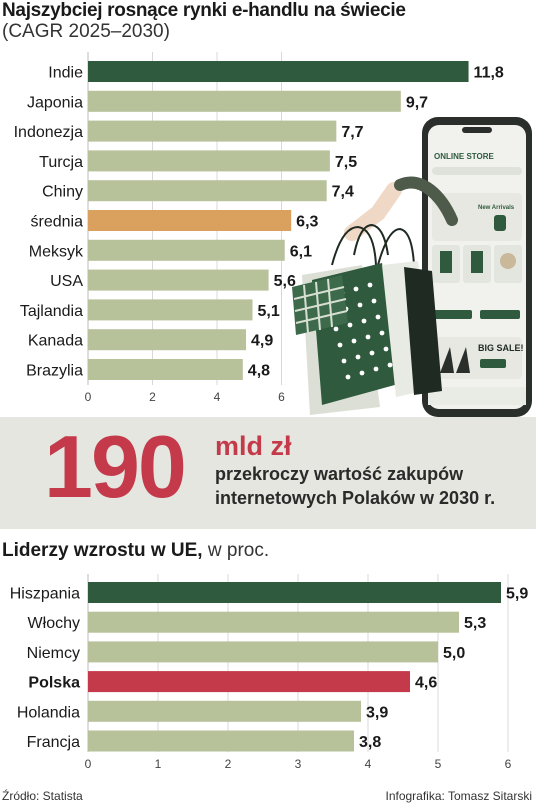  I want to click on chart1-value-label: 6,1, so click(301, 251).